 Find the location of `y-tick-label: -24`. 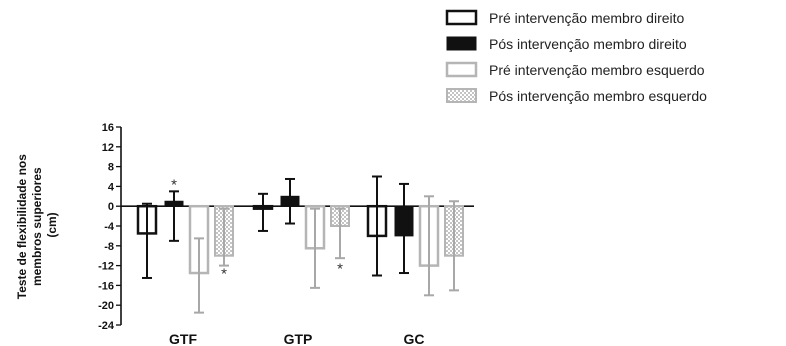

y-tick-label: -24 is located at coordinates (106, 326).